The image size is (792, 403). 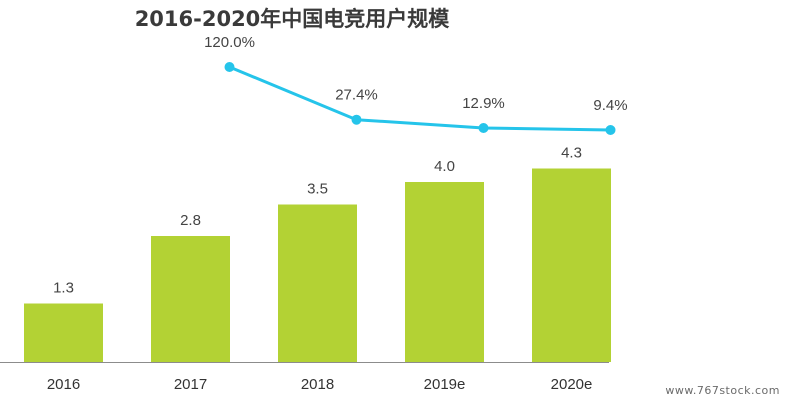 What do you see at coordinates (317, 384) in the screenshot?
I see `x-tick-label: 2018` at bounding box center [317, 384].